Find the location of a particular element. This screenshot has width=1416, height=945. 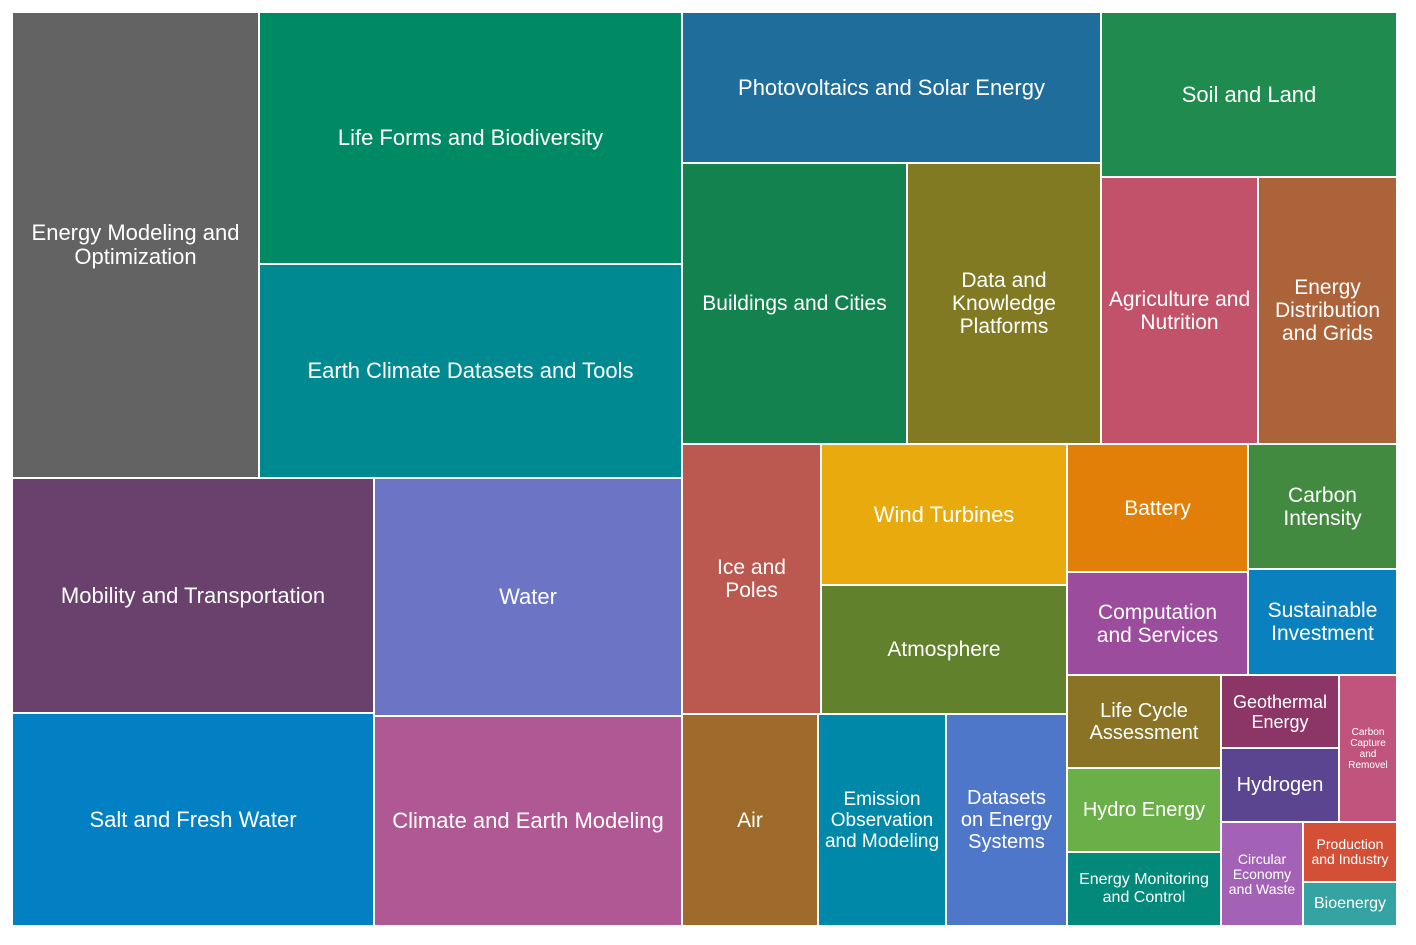

treemap-tile-label: Geothermal Energy is located at coordinates (1280, 711).